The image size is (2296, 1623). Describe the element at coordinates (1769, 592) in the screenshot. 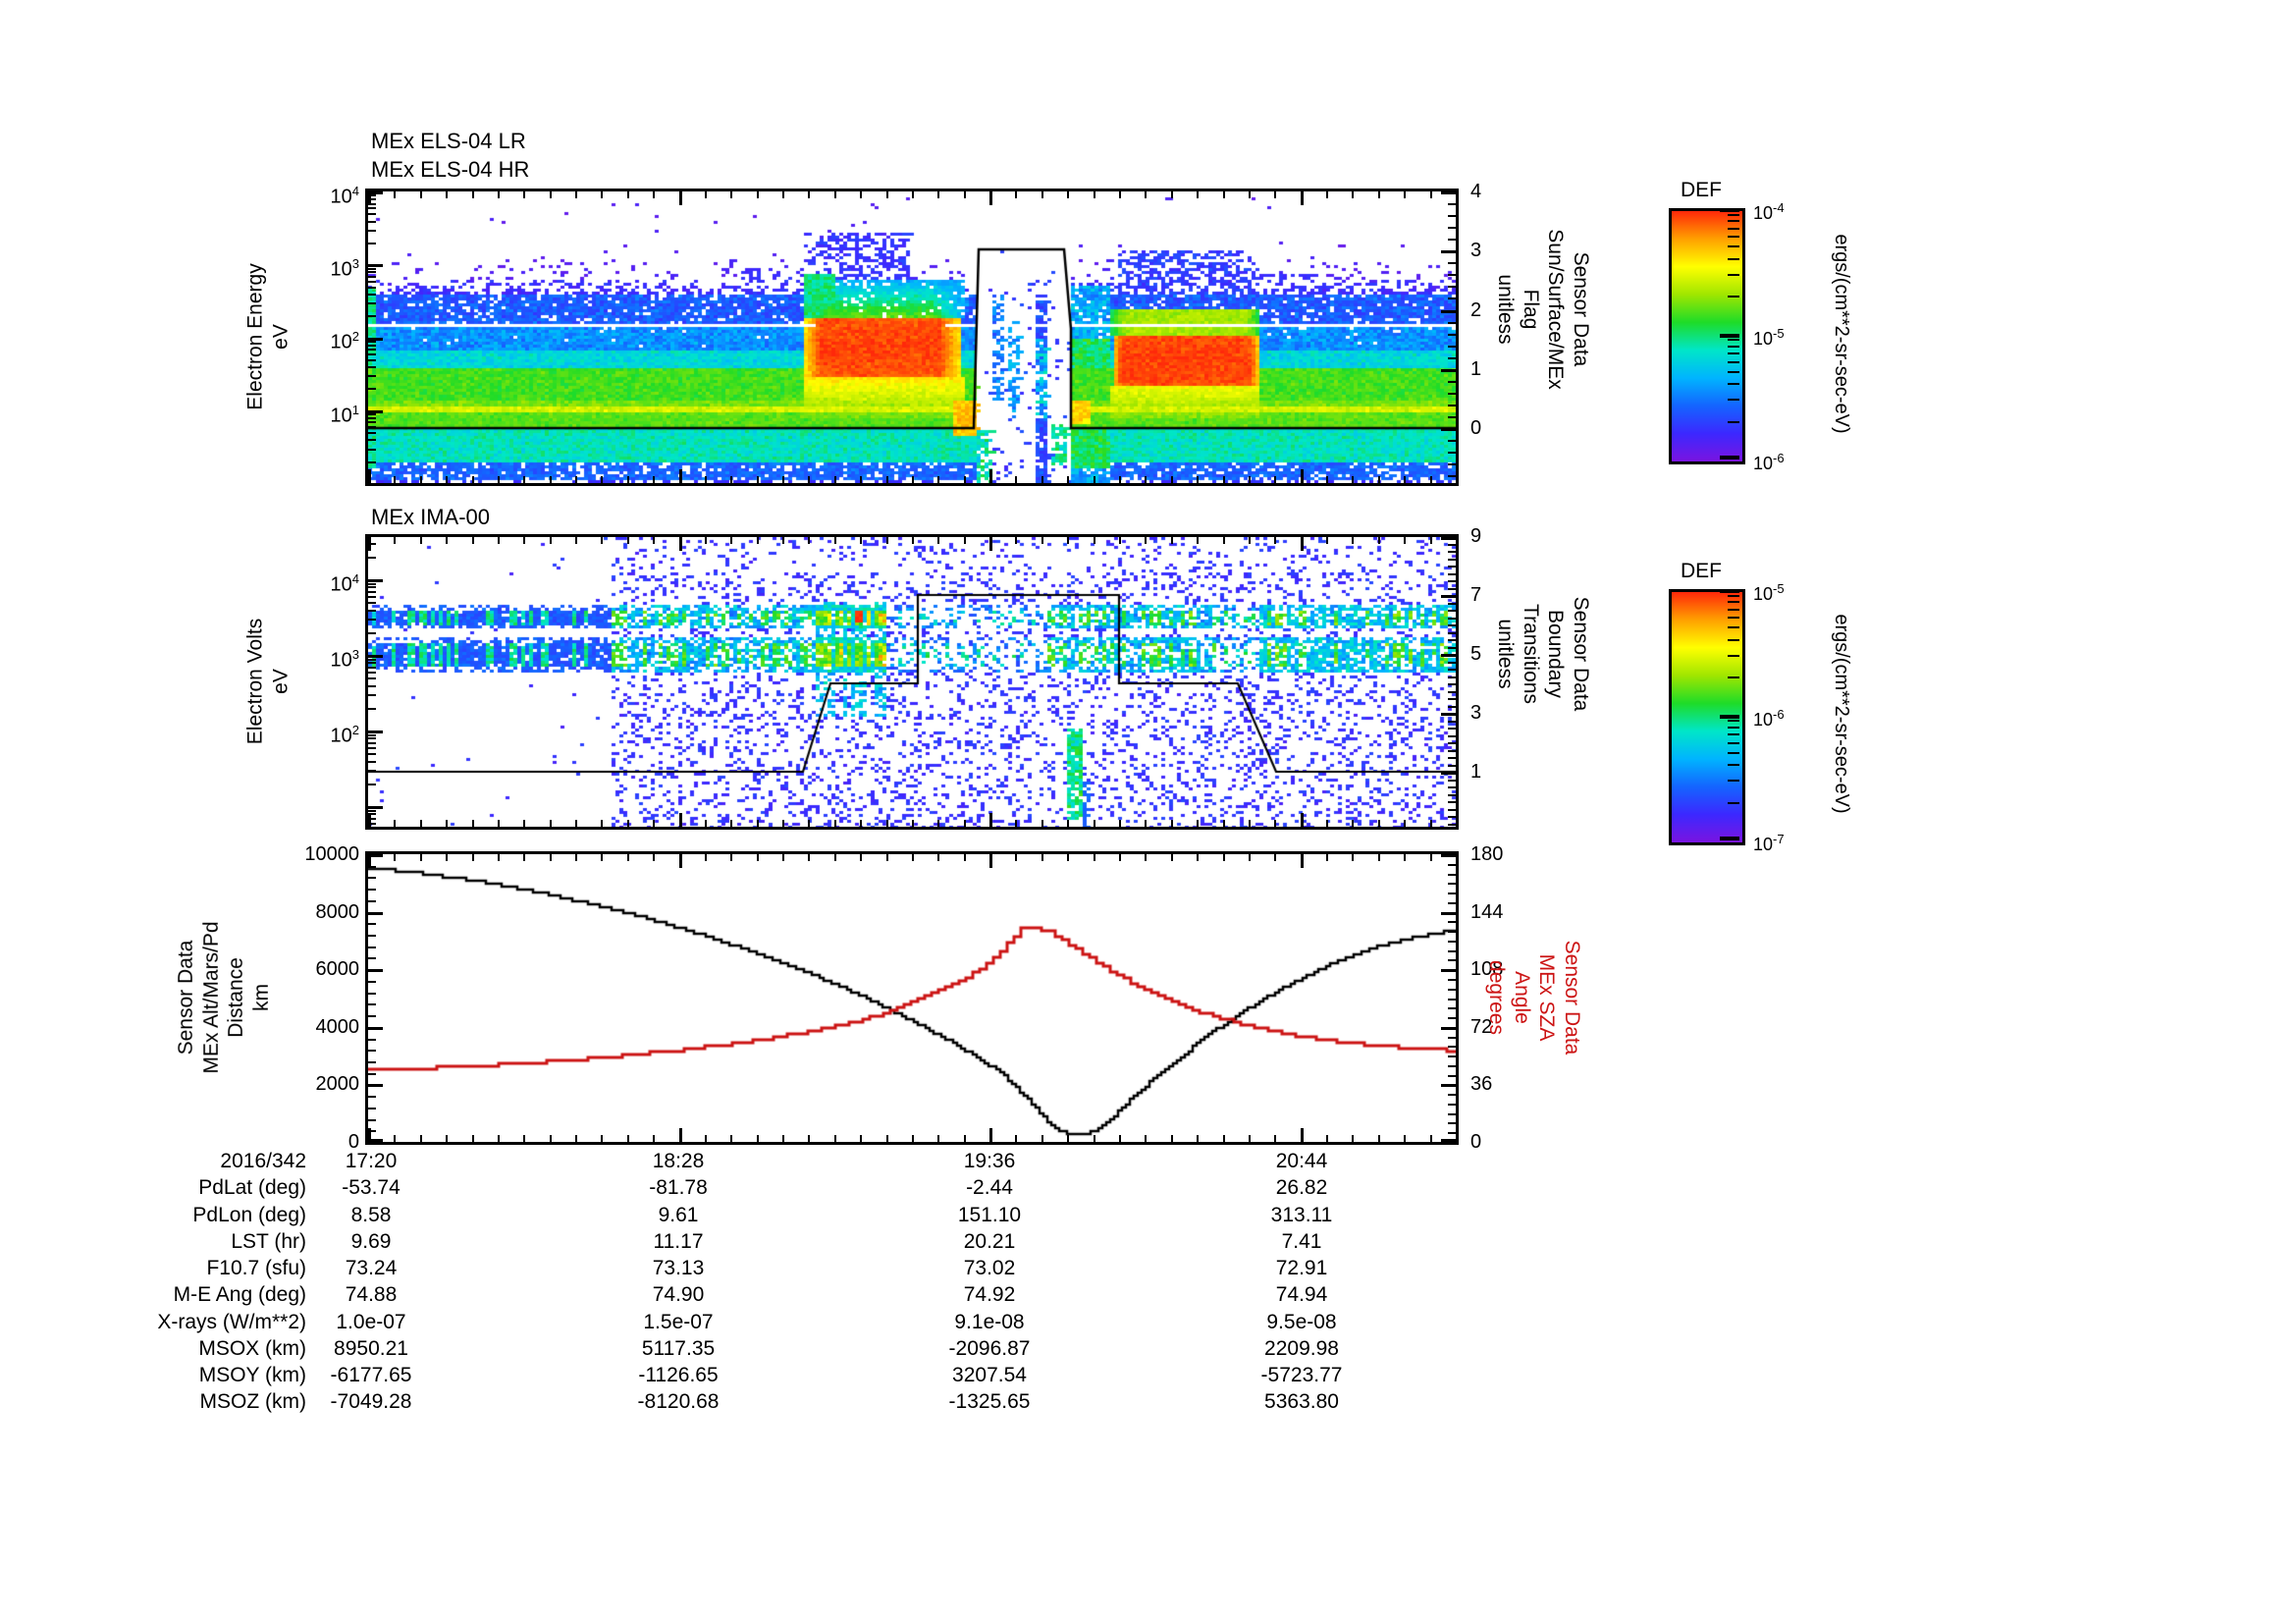

I see `colorbar-tick-label: 10-5` at that location.